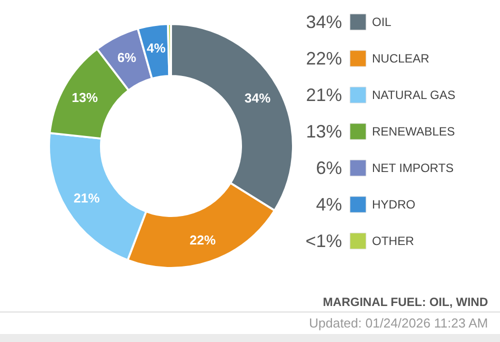  I want to click on legend-label: HYDRO, so click(394, 205).